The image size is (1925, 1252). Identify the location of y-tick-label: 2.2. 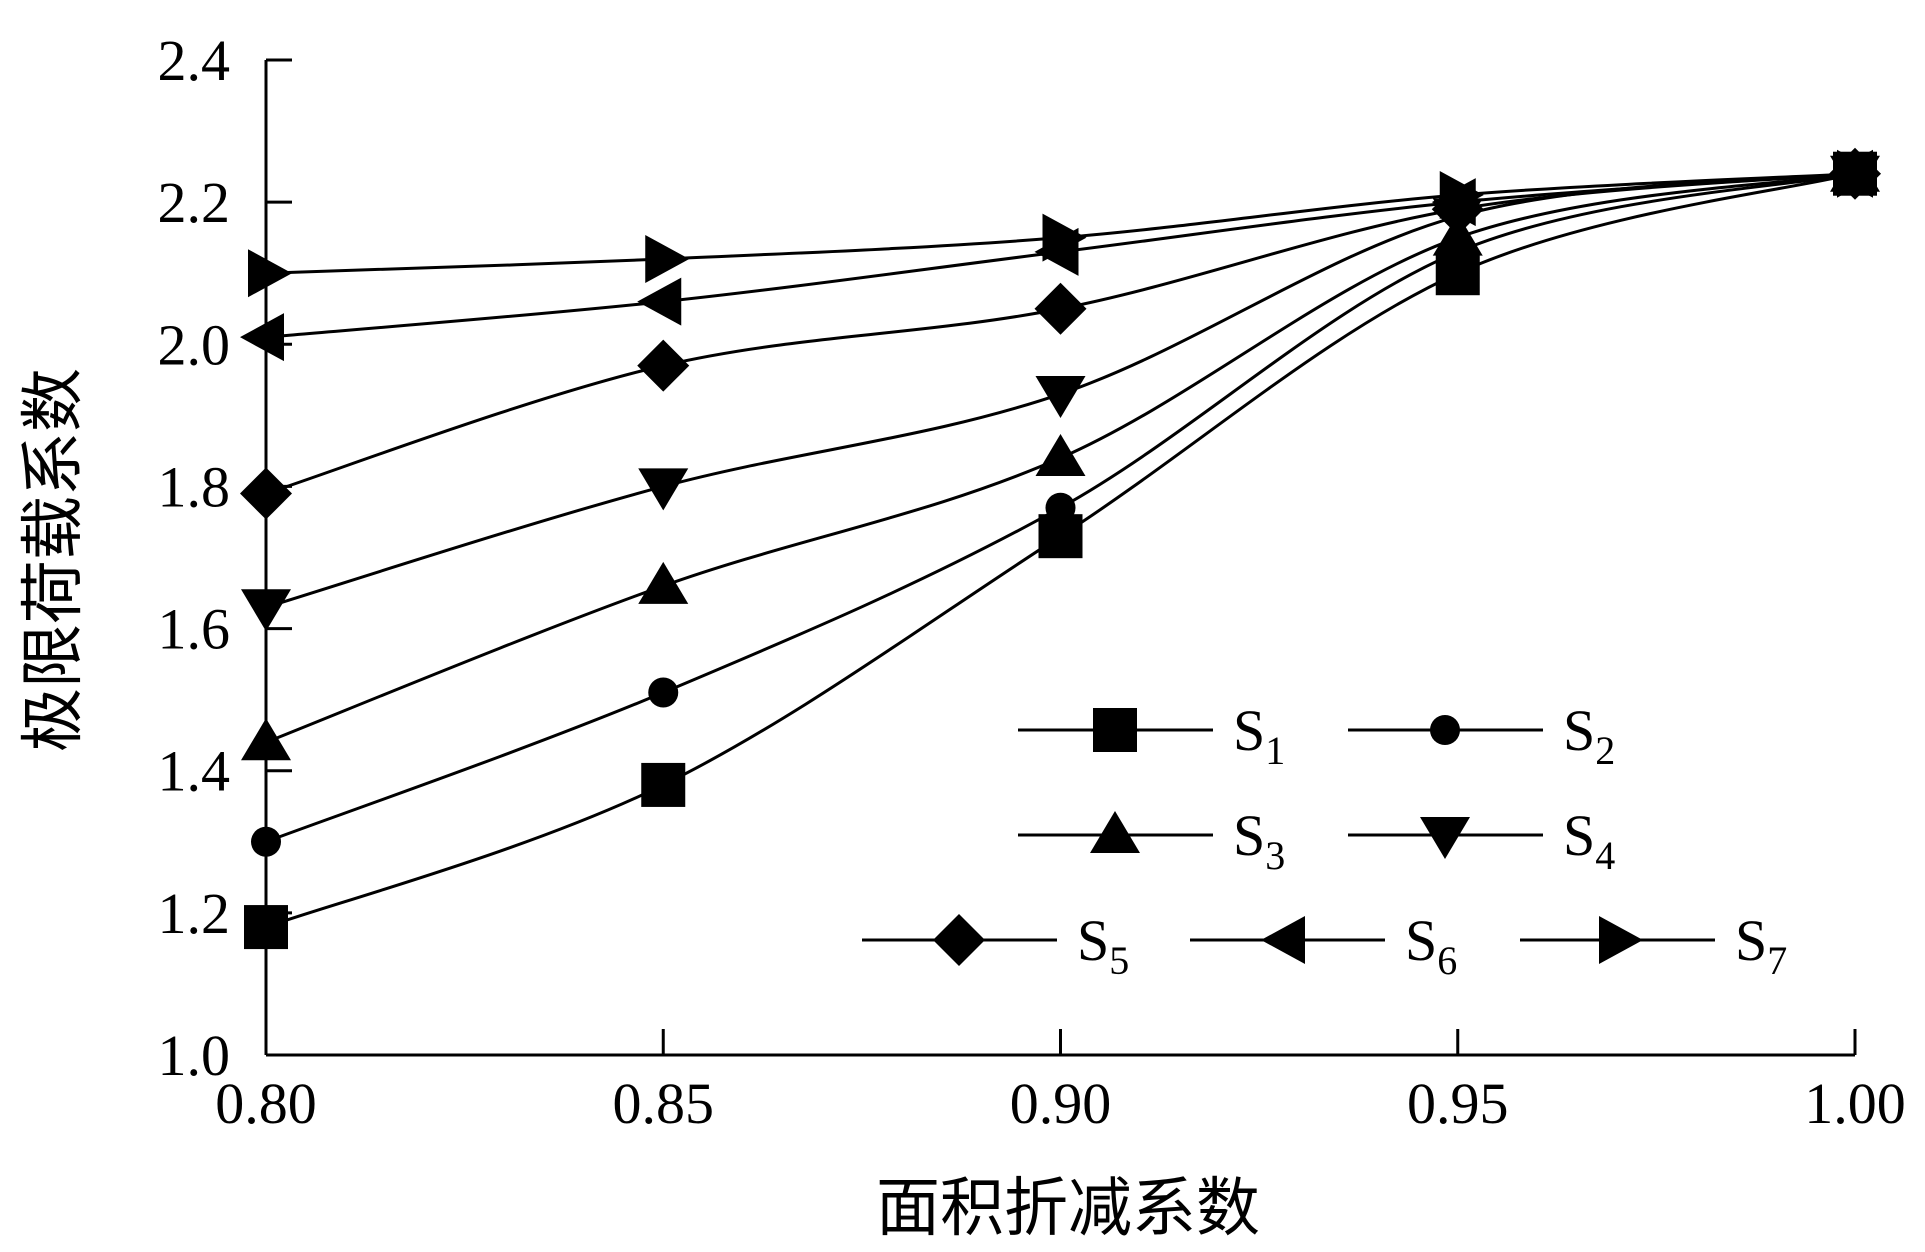
(194, 202).